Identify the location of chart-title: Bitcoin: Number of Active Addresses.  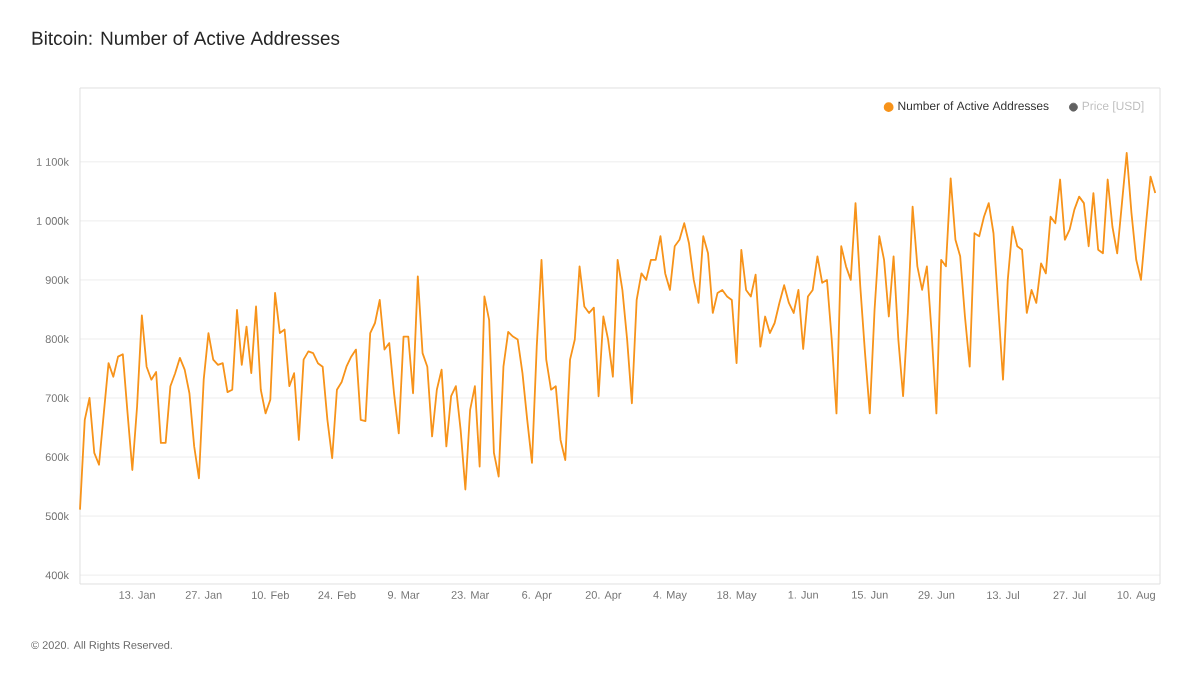
(186, 38).